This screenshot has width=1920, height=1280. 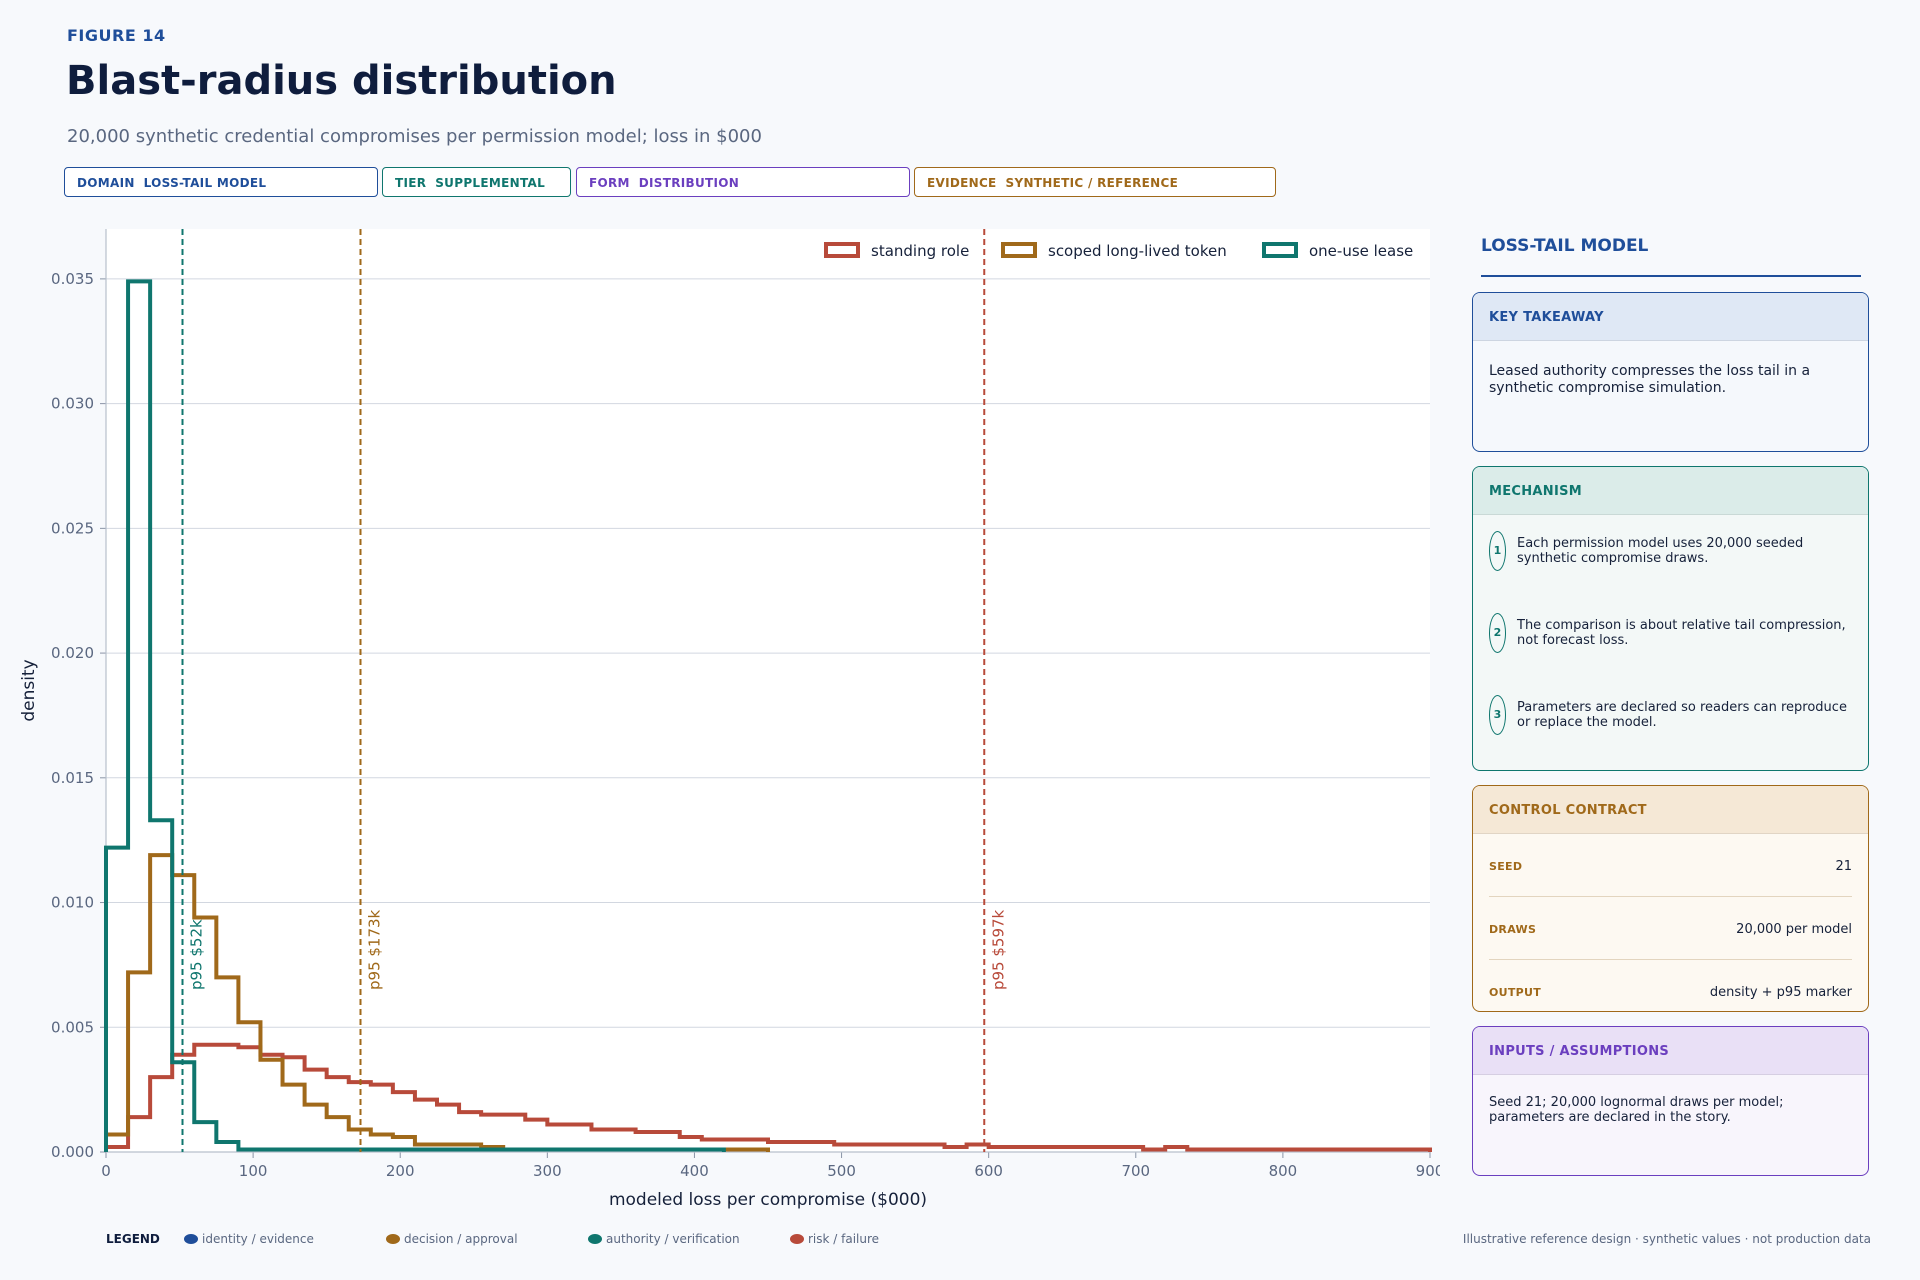 I want to click on contract-row-output: OUTPUT density + p95 marker, so click(x=1670, y=985).